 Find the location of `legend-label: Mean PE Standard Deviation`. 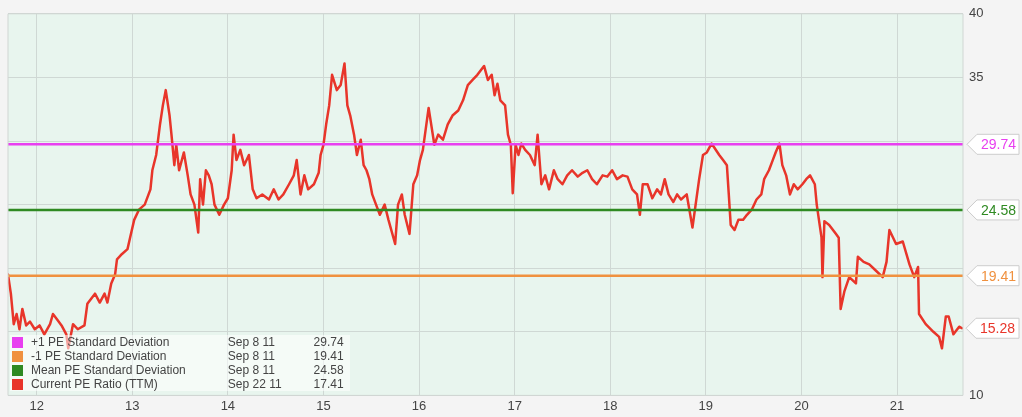

legend-label: Mean PE Standard Deviation is located at coordinates (108, 370).